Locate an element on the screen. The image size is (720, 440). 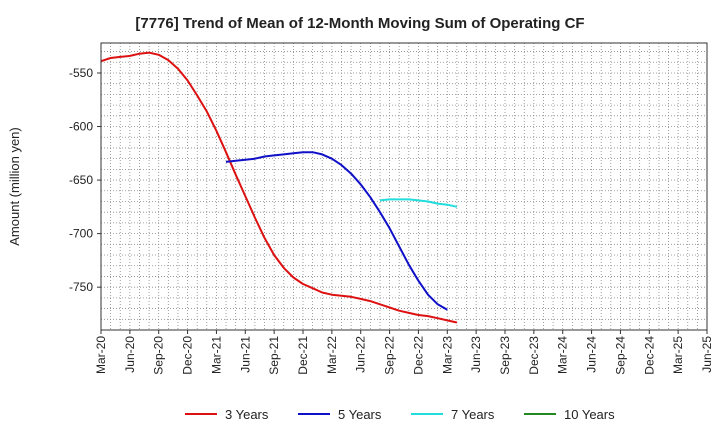
legend: 3 Years 5 Years 7 Years 10 Years is located at coordinates (400, 414).